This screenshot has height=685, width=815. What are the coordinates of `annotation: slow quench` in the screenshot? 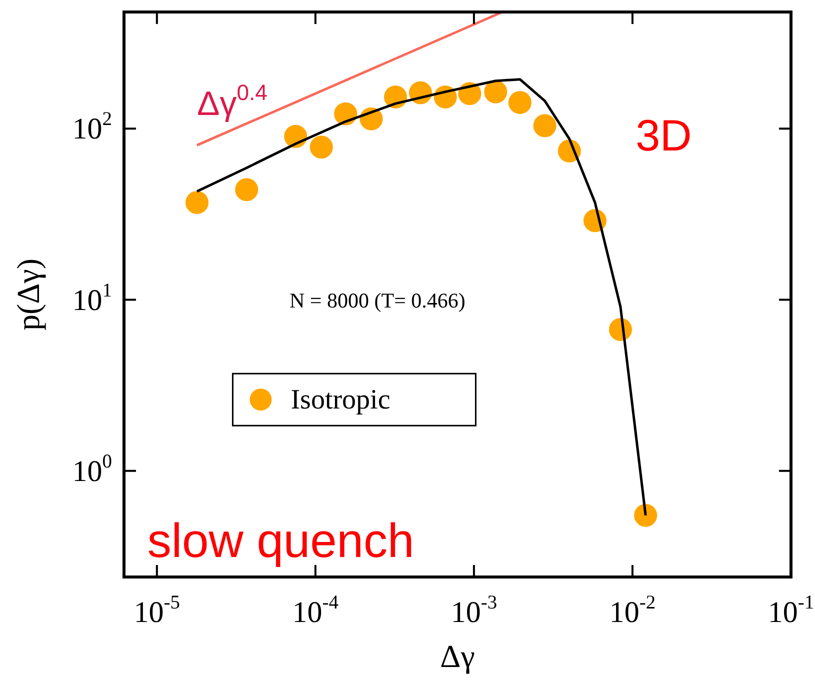 It's located at (280, 541).